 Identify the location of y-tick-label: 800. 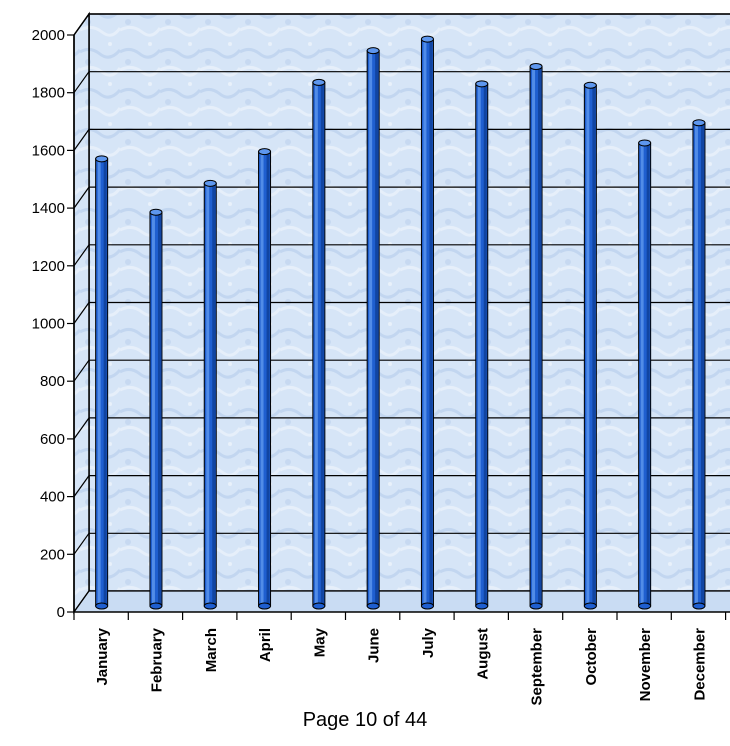
(52, 381).